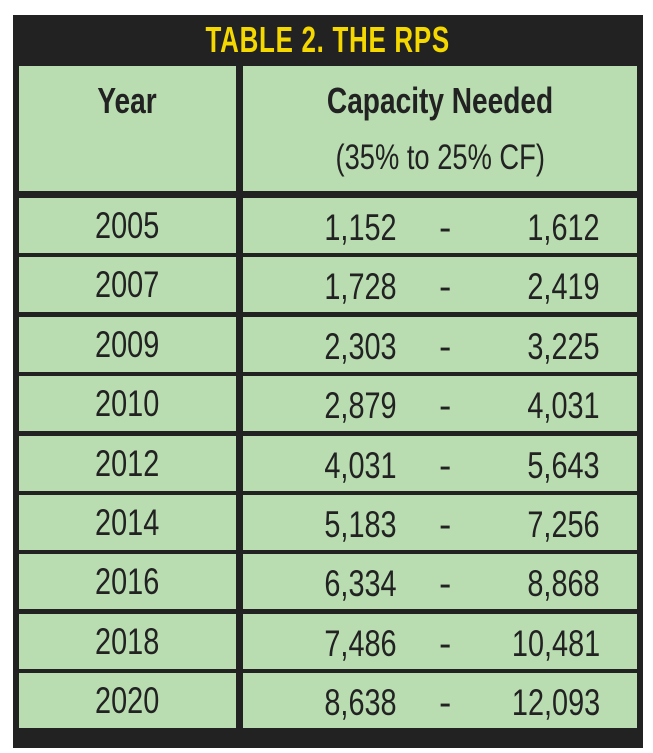 This screenshot has width=653, height=753. I want to click on capacity-low: 2,303, so click(360, 346).